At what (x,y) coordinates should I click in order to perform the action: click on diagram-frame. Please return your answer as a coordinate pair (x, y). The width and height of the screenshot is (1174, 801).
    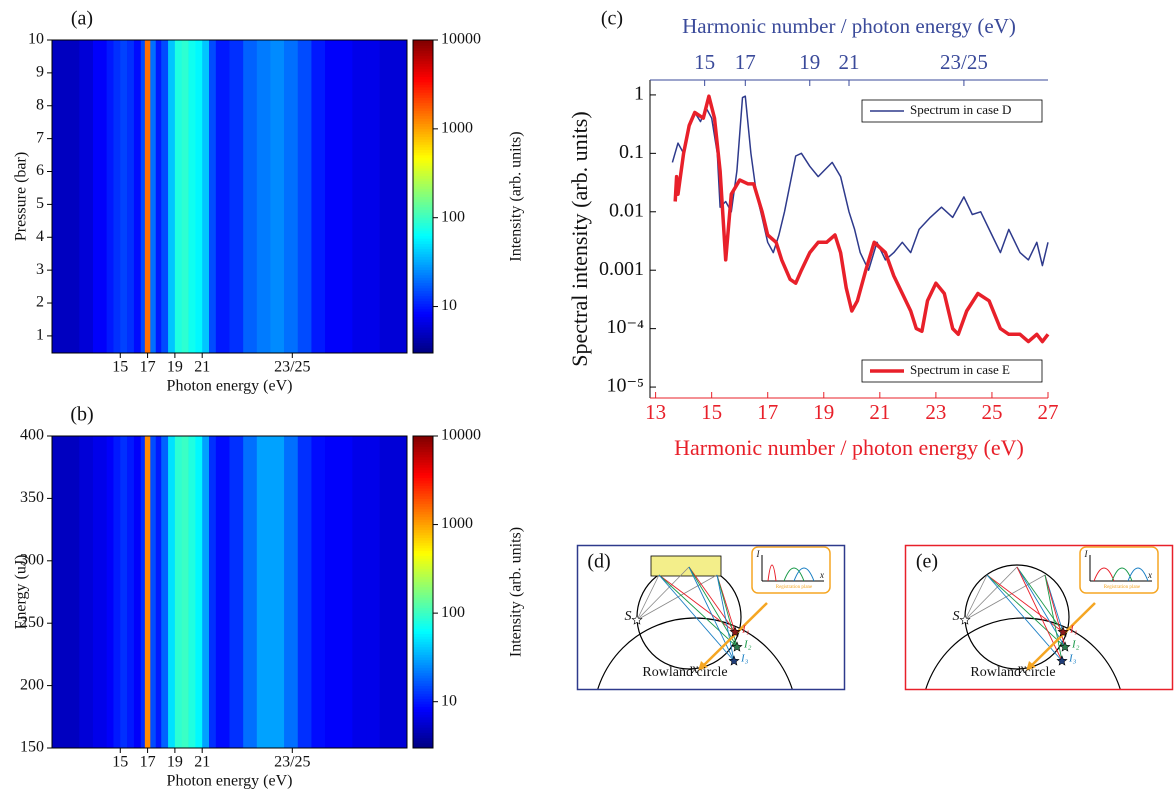
    Looking at the image, I should click on (1039, 617).